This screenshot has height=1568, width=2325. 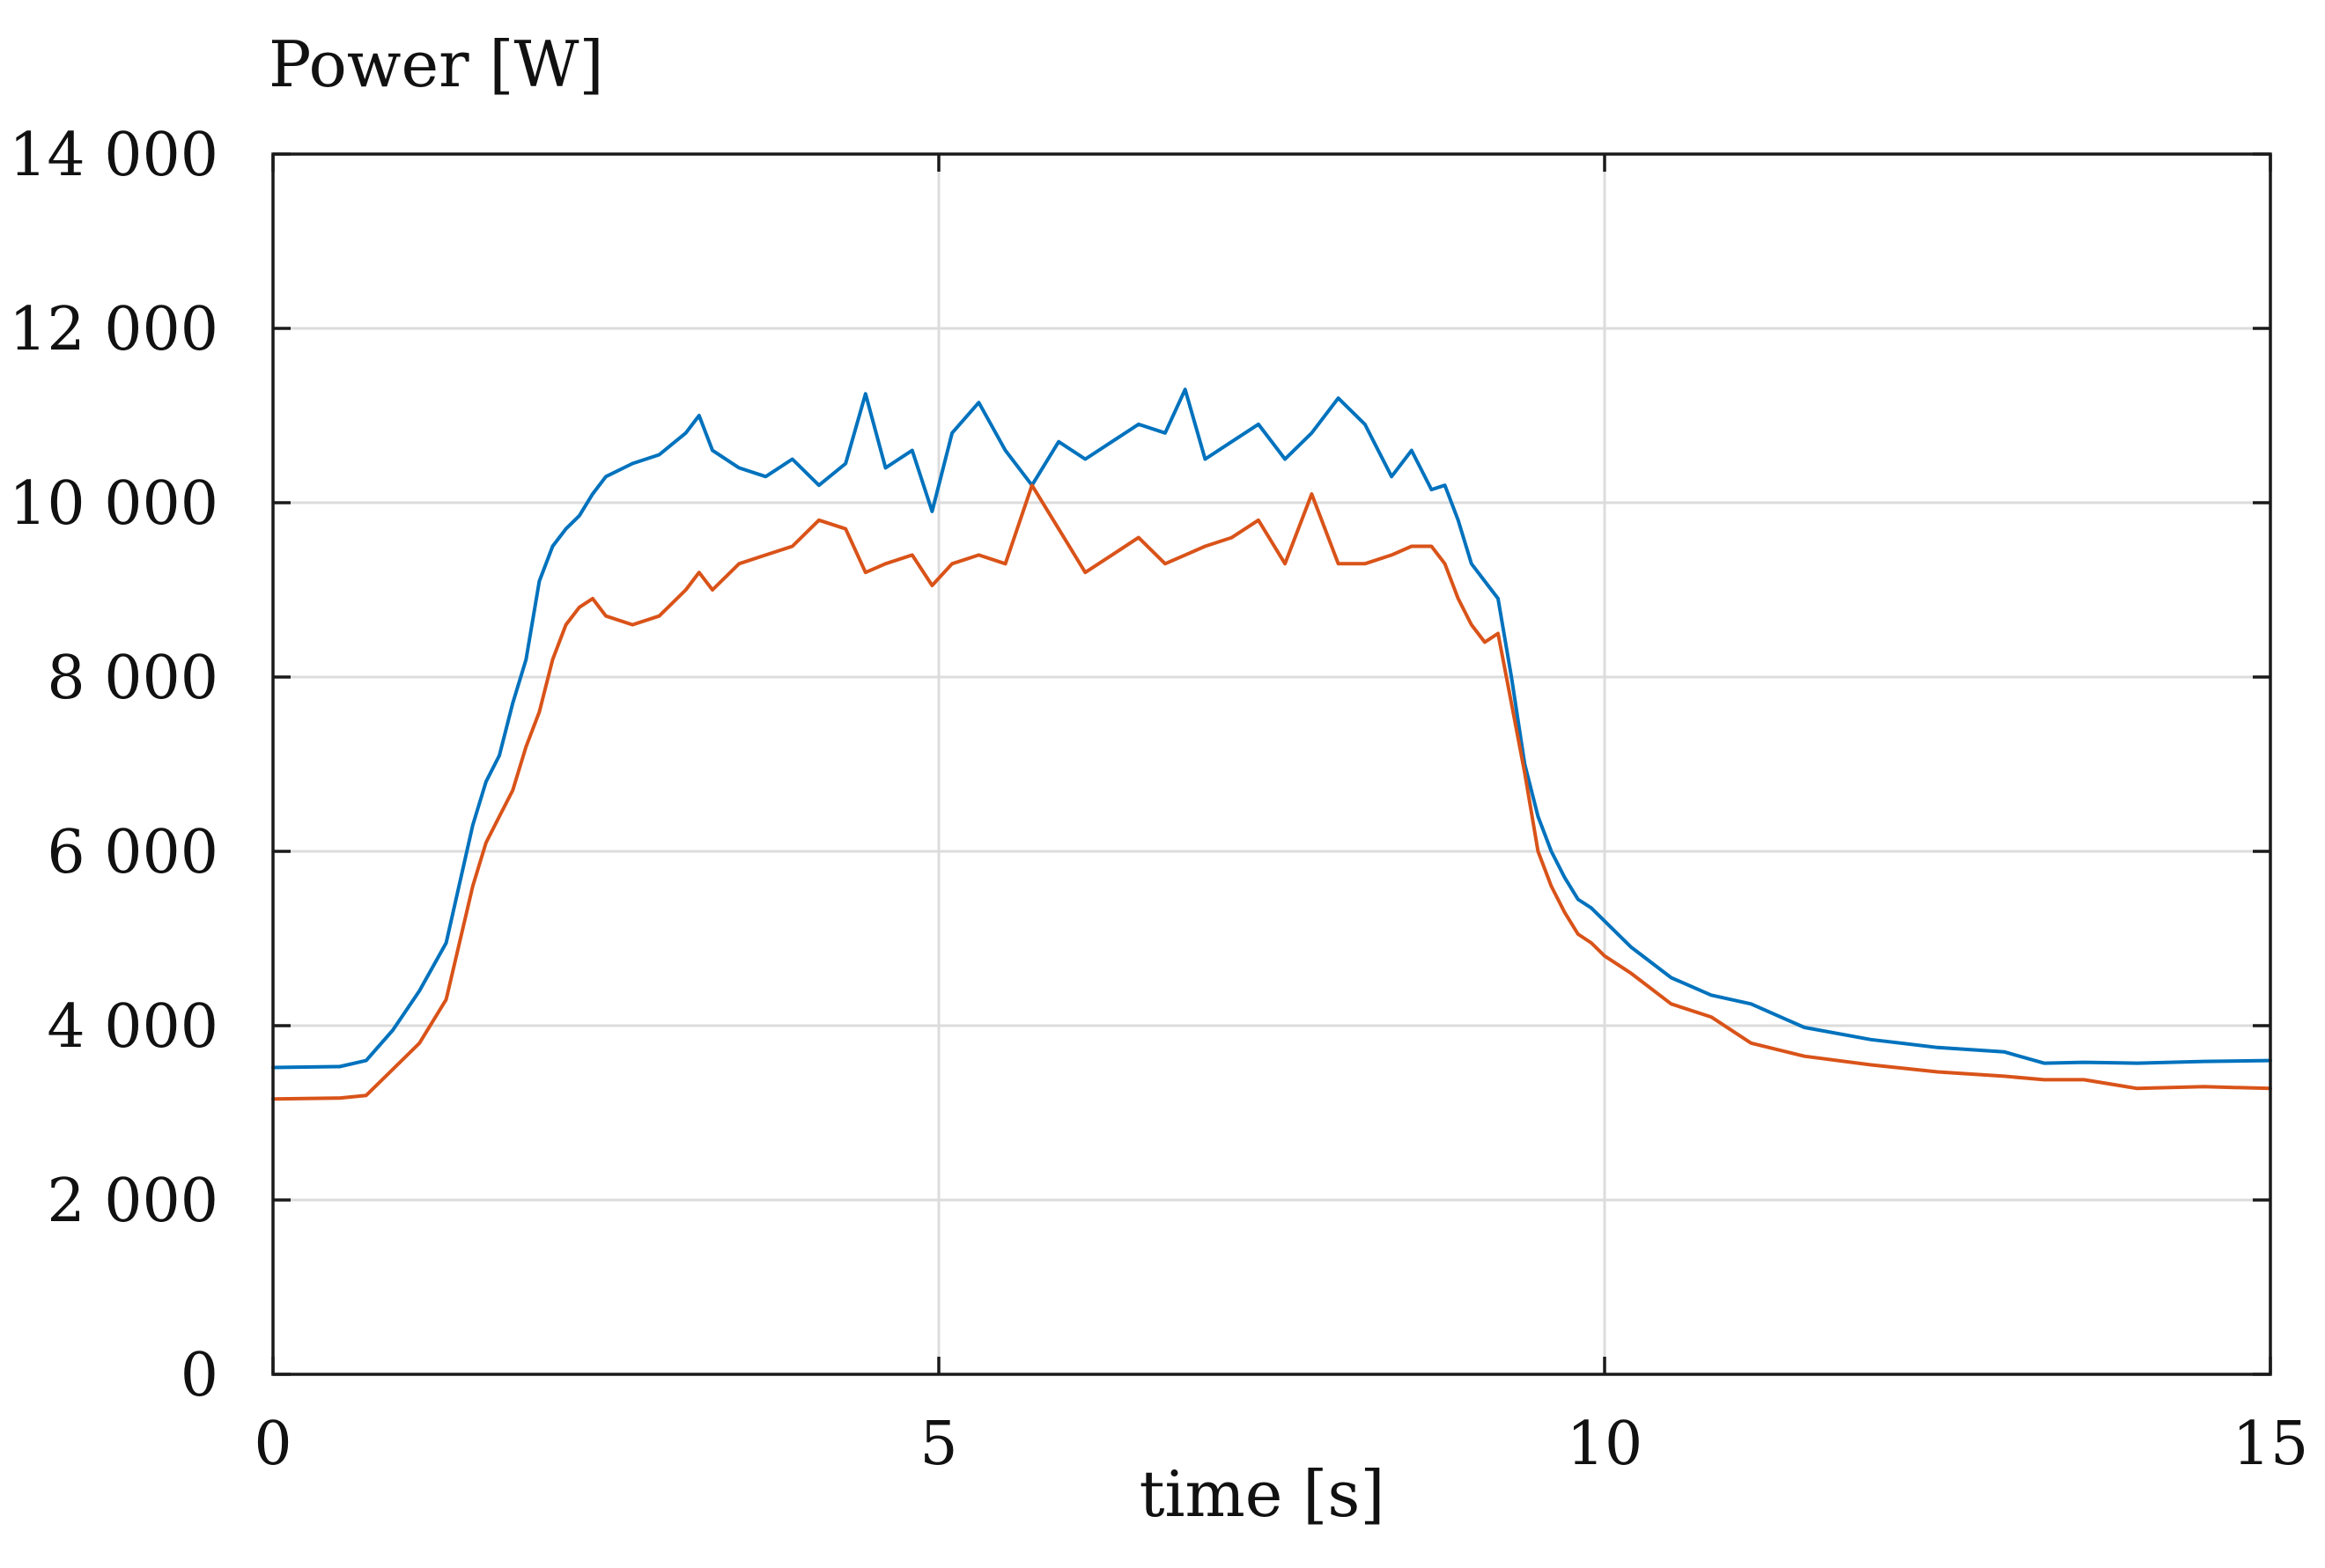 I want to click on y-tick-label: 2 000, so click(x=133, y=1201).